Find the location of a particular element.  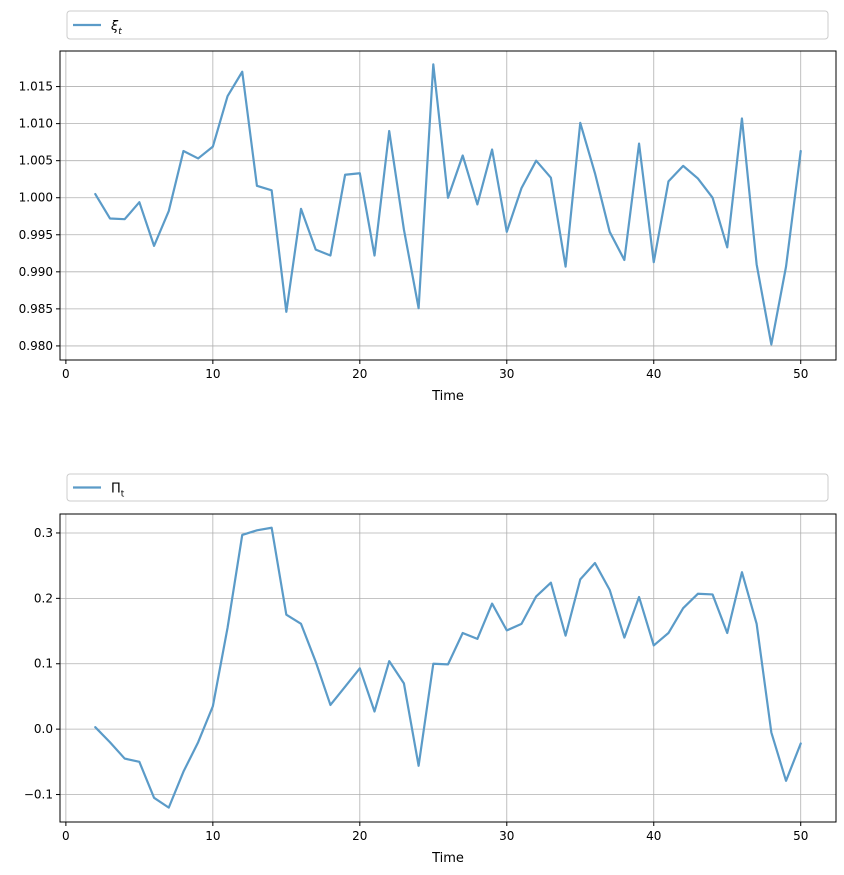

y-tick-label-0: −0.1 is located at coordinates (38, 795).